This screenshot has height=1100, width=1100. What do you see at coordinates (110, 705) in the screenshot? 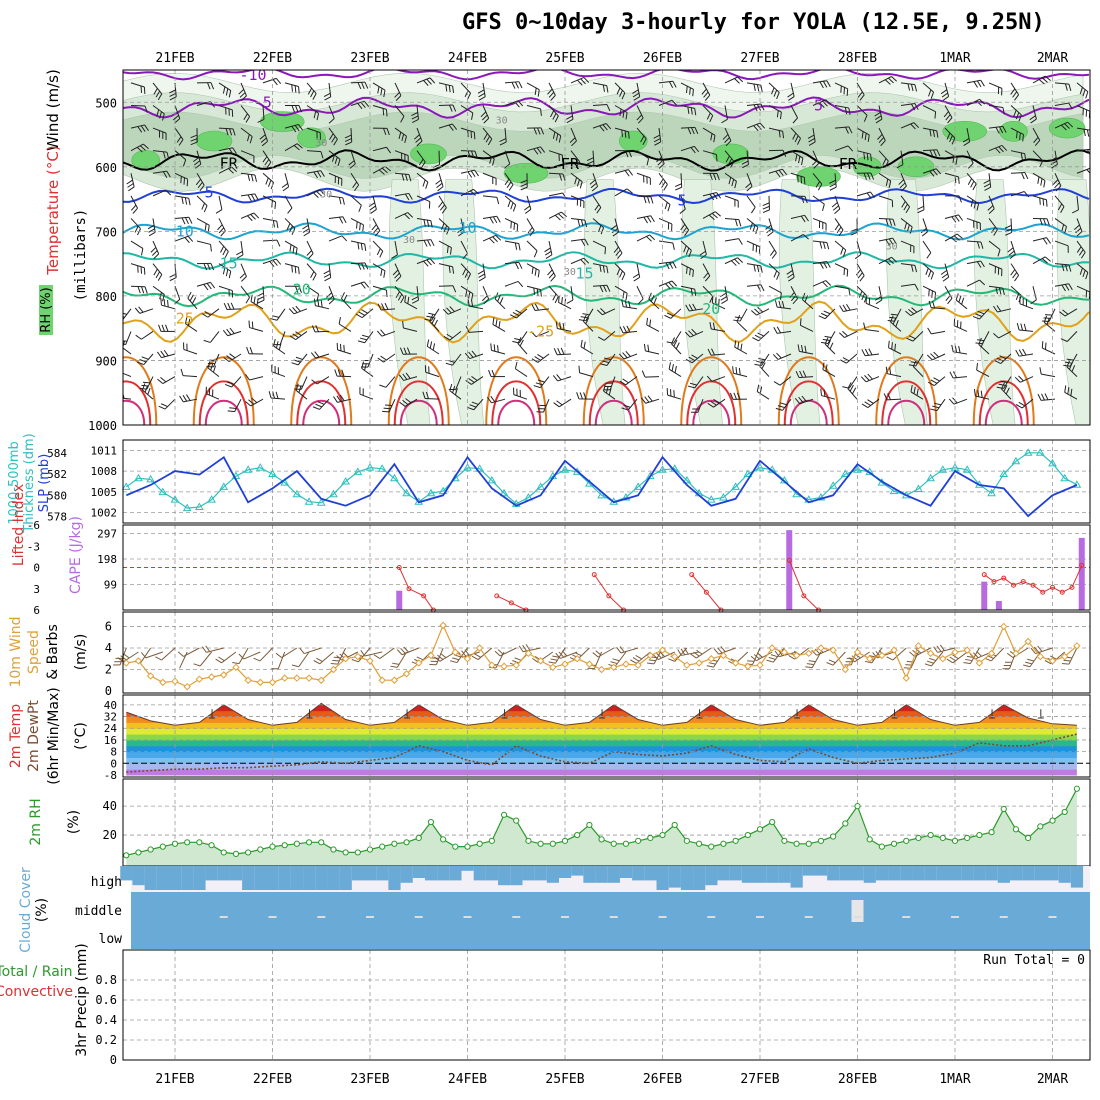
I see `temp-tick-label: 40` at bounding box center [110, 705].